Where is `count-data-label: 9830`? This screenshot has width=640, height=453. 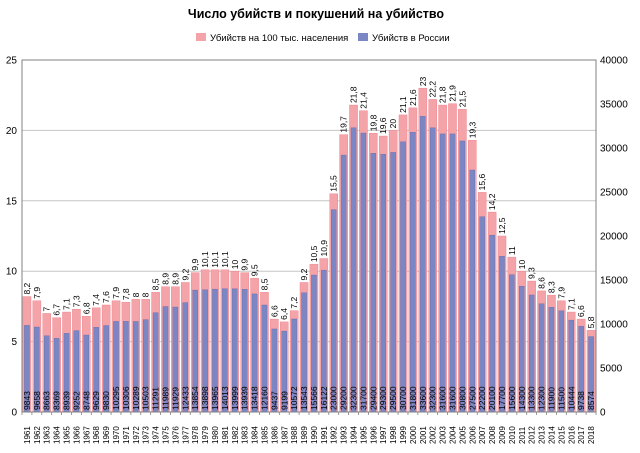 count-data-label: 9830 is located at coordinates (106, 400).